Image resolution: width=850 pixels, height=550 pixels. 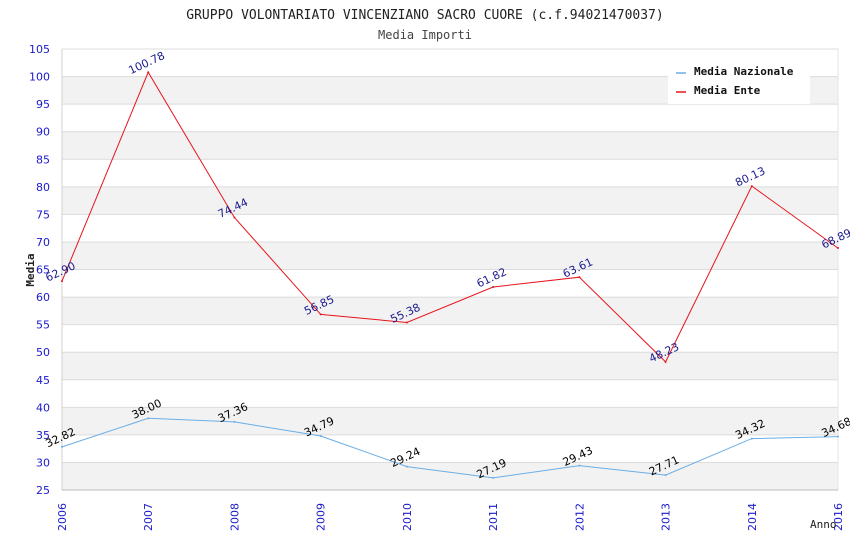 I want to click on x-axis-ticks: 2006 2007 2008 2009 2010 2011 2012 2013 2014 2016, so click(x=450, y=517).